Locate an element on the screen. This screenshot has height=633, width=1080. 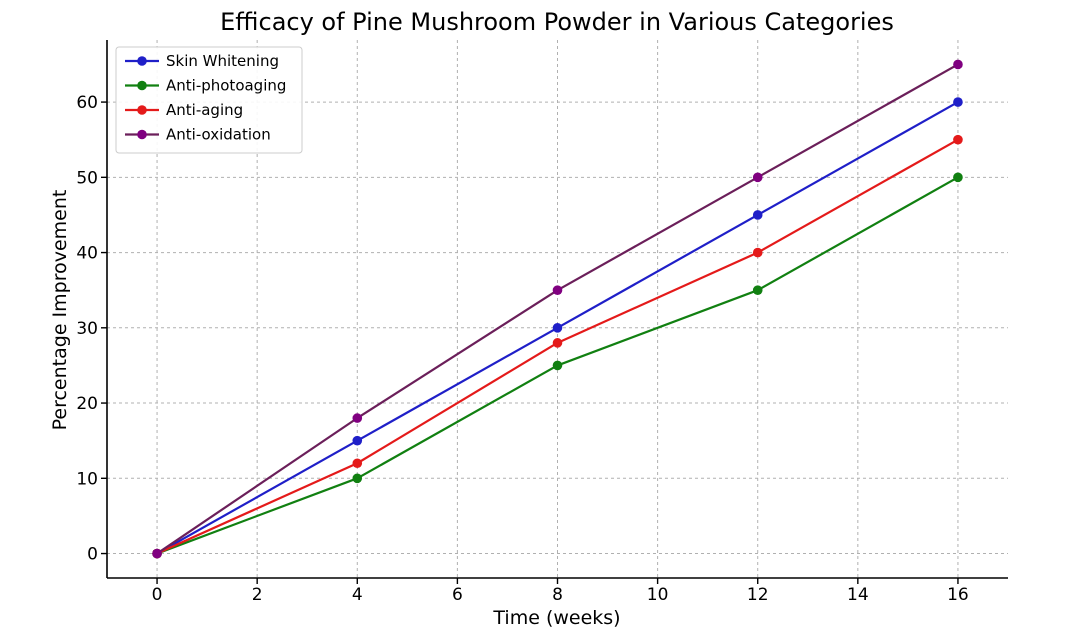
legend-frame is located at coordinates (209, 100).